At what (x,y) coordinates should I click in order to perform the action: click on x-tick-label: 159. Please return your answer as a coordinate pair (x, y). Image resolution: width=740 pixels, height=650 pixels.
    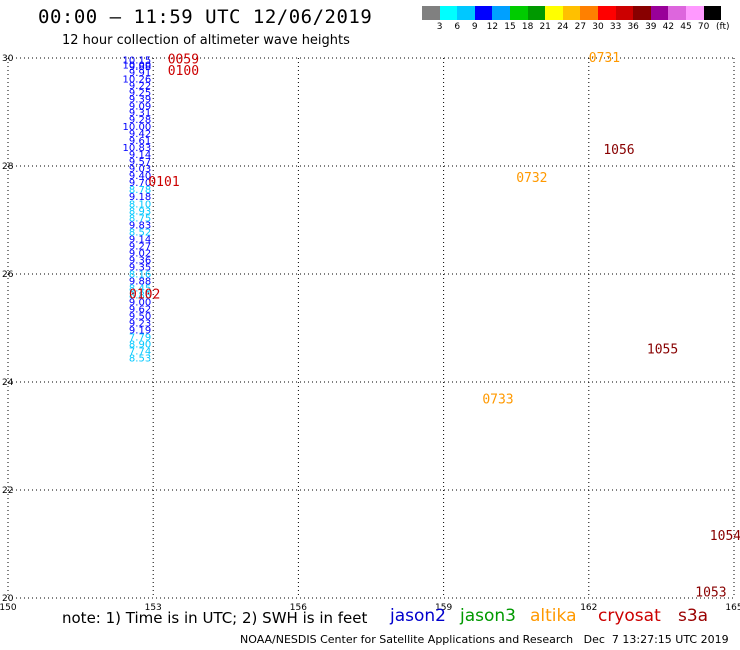
    Looking at the image, I should click on (443, 608).